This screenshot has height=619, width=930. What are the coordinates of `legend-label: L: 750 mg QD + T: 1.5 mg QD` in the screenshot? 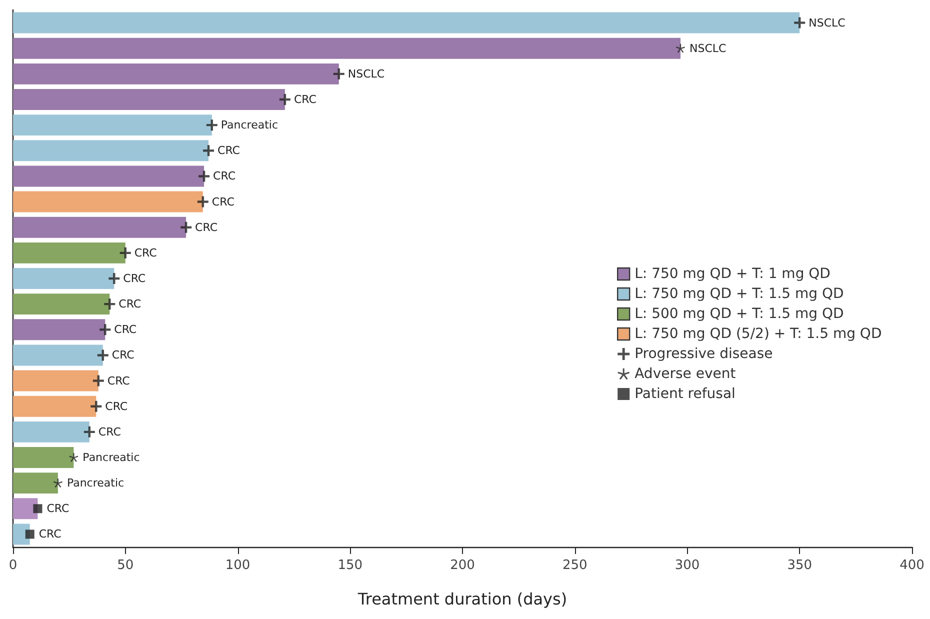 It's located at (739, 294).